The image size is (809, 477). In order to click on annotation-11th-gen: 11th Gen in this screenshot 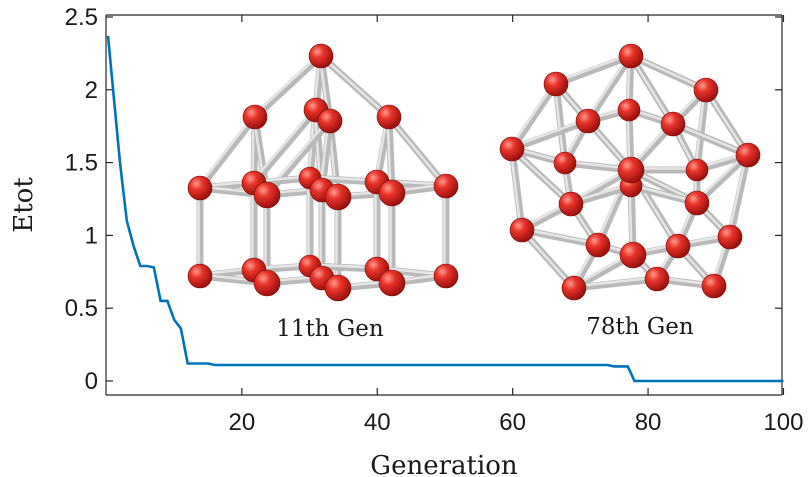, I will do `click(330, 329)`.